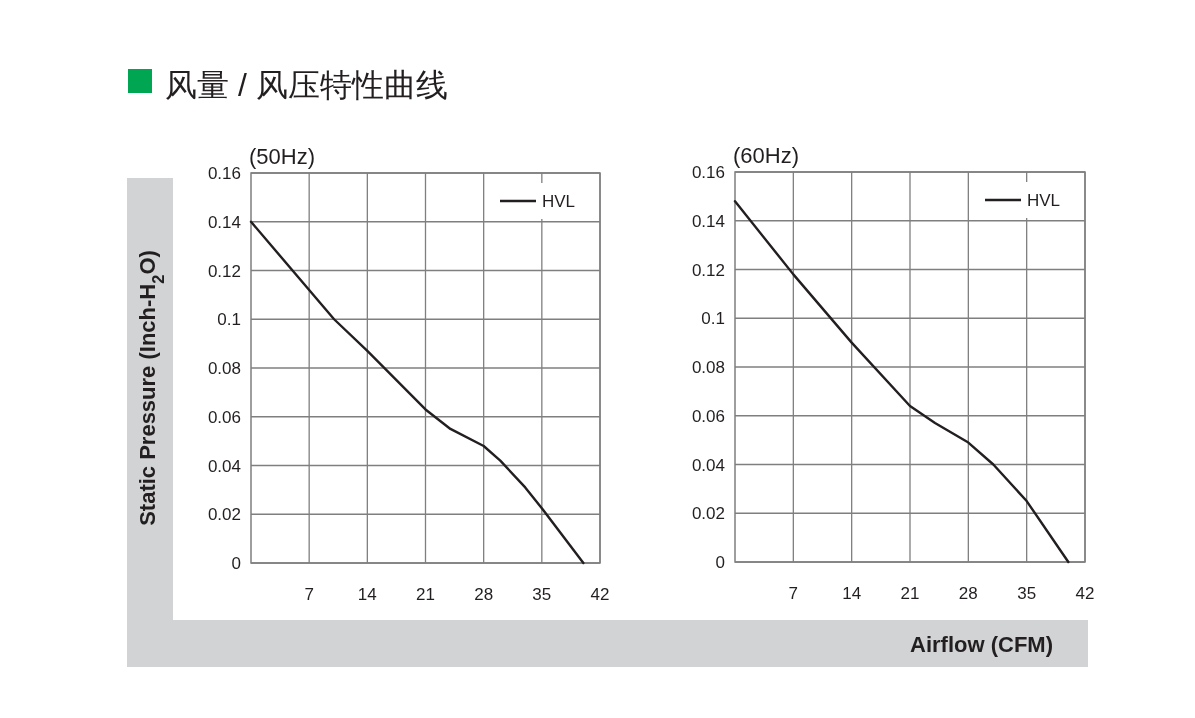 The image size is (1195, 718). I want to click on chart-title: (50Hz), so click(282, 156).